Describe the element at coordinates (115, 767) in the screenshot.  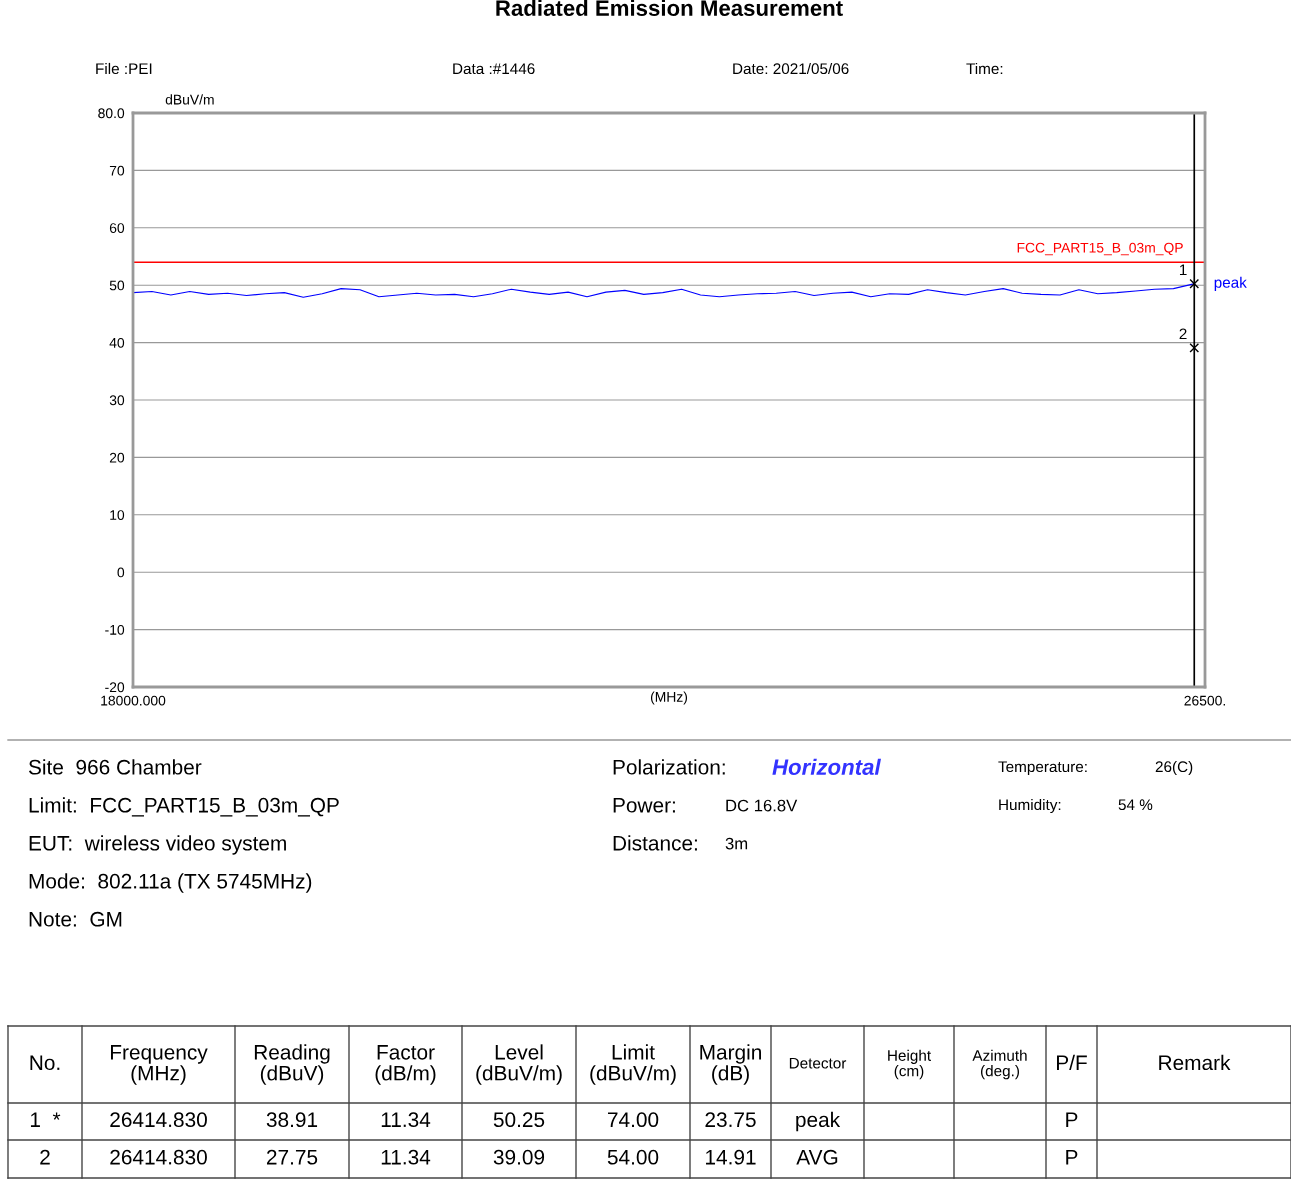
I see `text: Site 966 Chamber` at that location.